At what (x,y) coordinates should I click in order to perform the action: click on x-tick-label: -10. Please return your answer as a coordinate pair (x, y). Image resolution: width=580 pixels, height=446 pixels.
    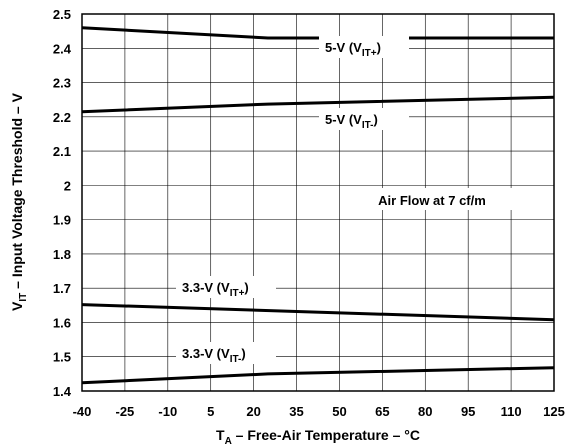
    Looking at the image, I should click on (167, 411).